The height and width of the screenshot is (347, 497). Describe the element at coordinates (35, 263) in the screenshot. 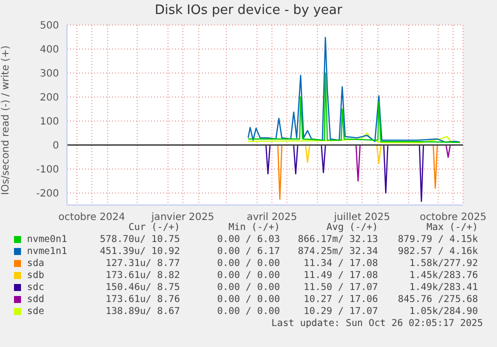

I see `legend-label: sda` at that location.